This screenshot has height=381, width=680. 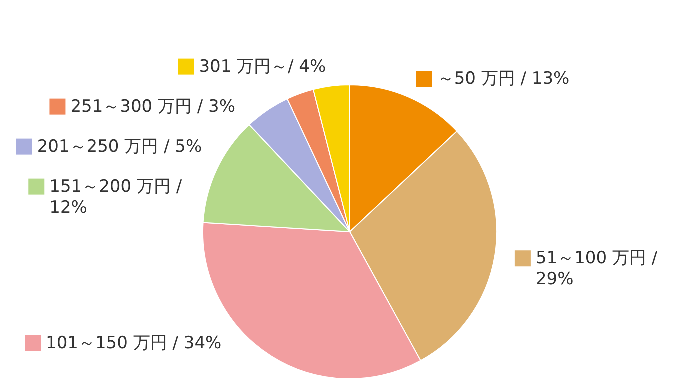 I want to click on legend-label: 301 万円～/ 4%, so click(x=262, y=66).